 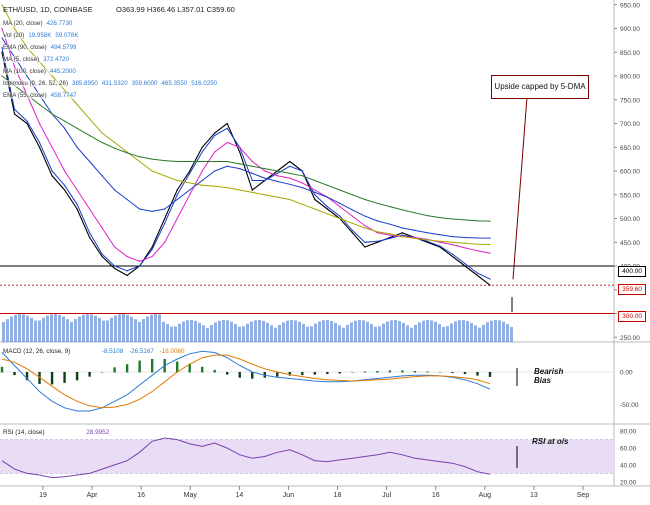 What do you see at coordinates (174, 83) in the screenshot?
I see `indicator-value: 465.3550` at bounding box center [174, 83].